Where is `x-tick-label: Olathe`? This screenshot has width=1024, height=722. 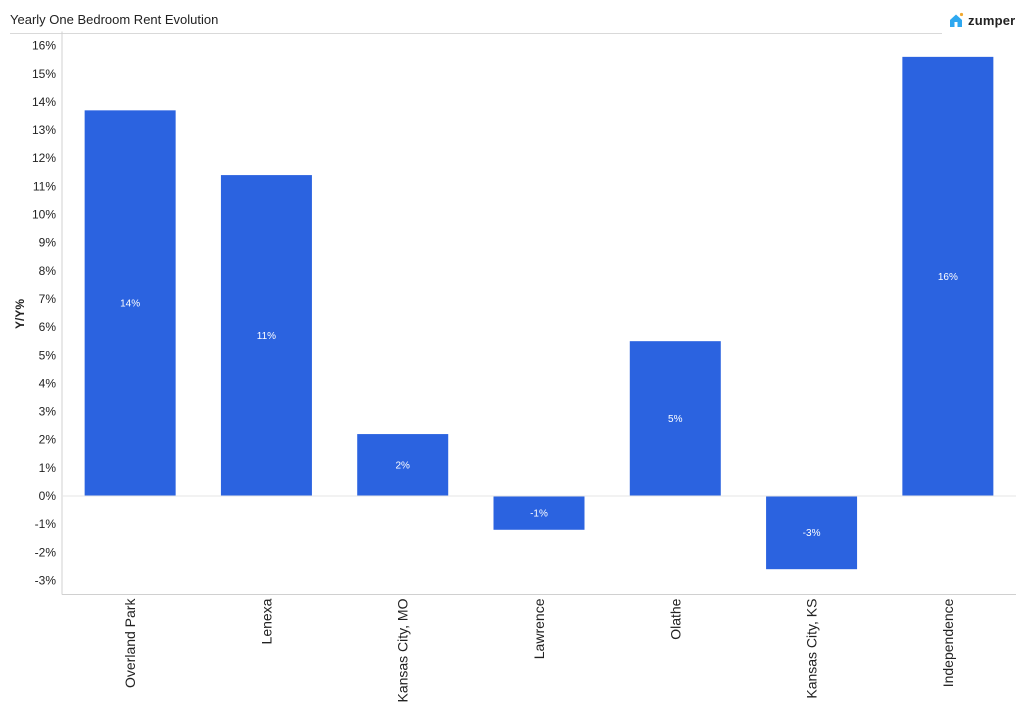
x-tick-label: Olathe is located at coordinates (675, 618).